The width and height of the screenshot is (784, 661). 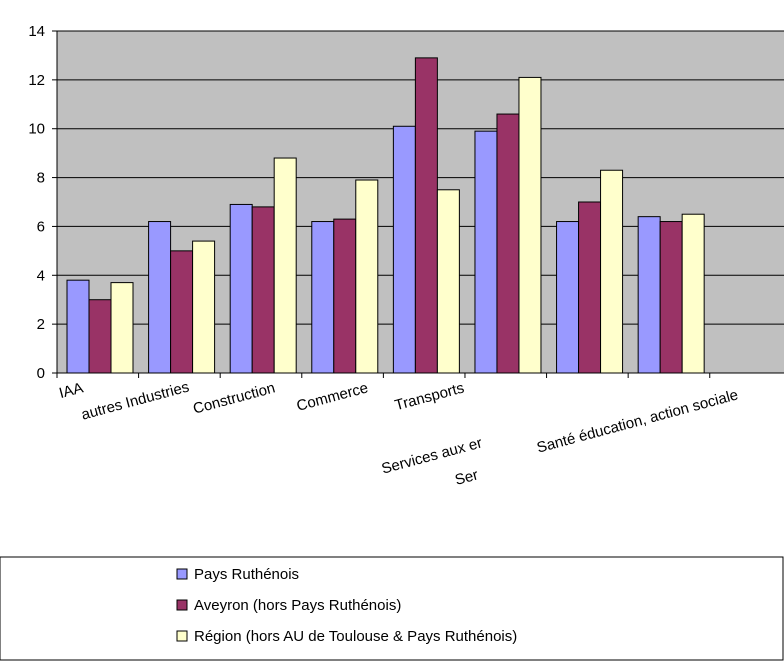 I want to click on y-tick-label: 14, so click(x=36, y=31).